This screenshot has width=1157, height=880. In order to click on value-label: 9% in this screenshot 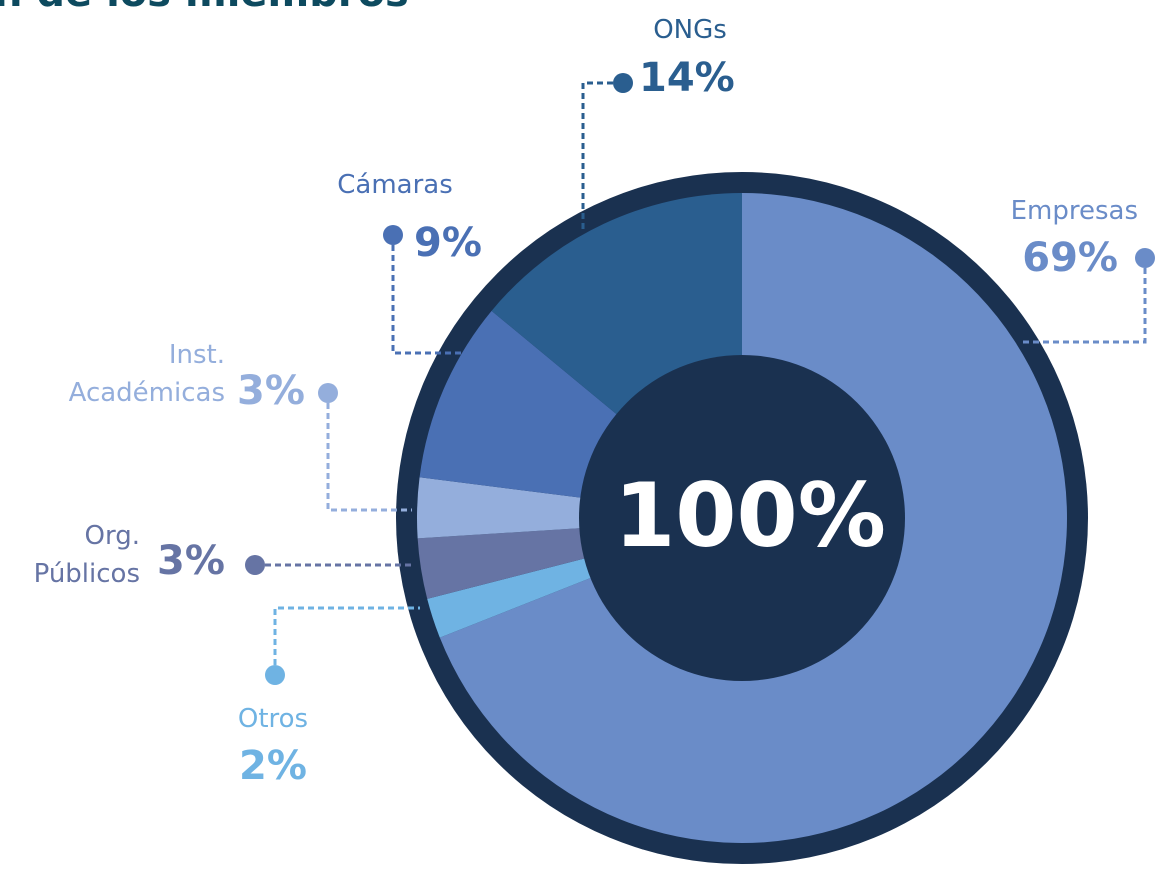, I will do `click(448, 243)`.